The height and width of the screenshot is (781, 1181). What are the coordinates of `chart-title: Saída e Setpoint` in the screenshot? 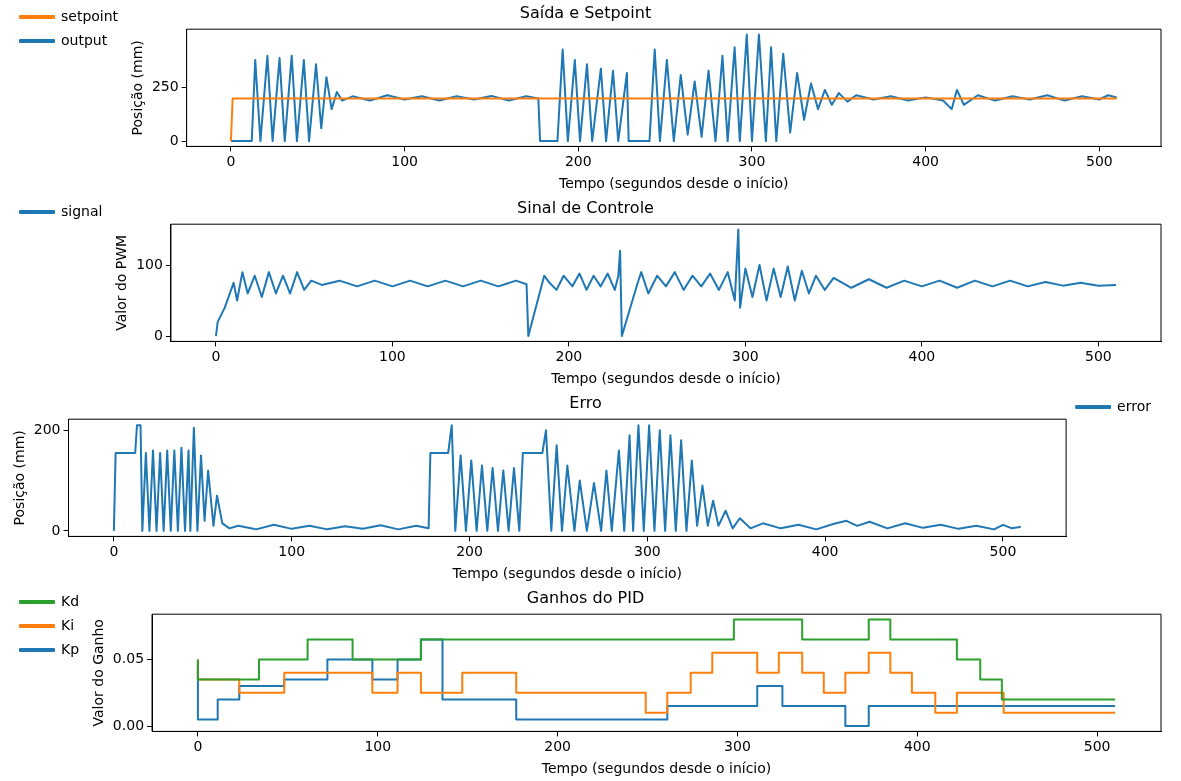 It's located at (585, 12).